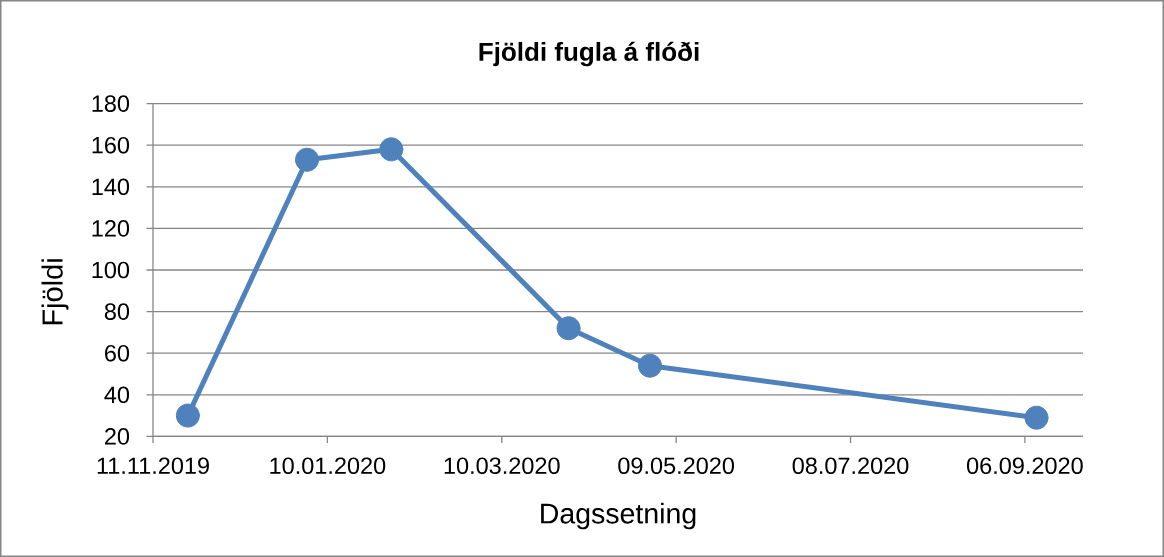  Describe the element at coordinates (589, 54) in the screenshot. I see `chart-title: Fjöldi fugla á flóði` at that location.